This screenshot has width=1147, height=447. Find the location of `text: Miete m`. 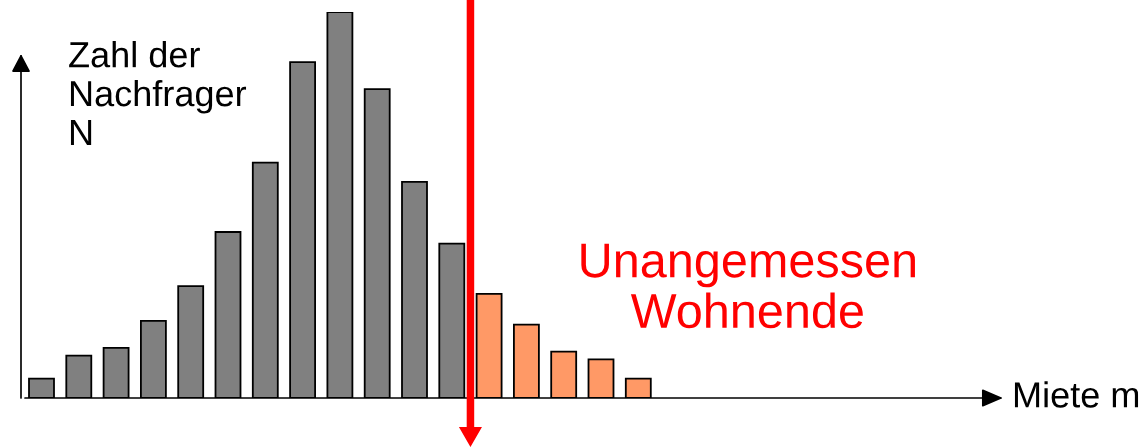

text: Miete m is located at coordinates (1076, 394).